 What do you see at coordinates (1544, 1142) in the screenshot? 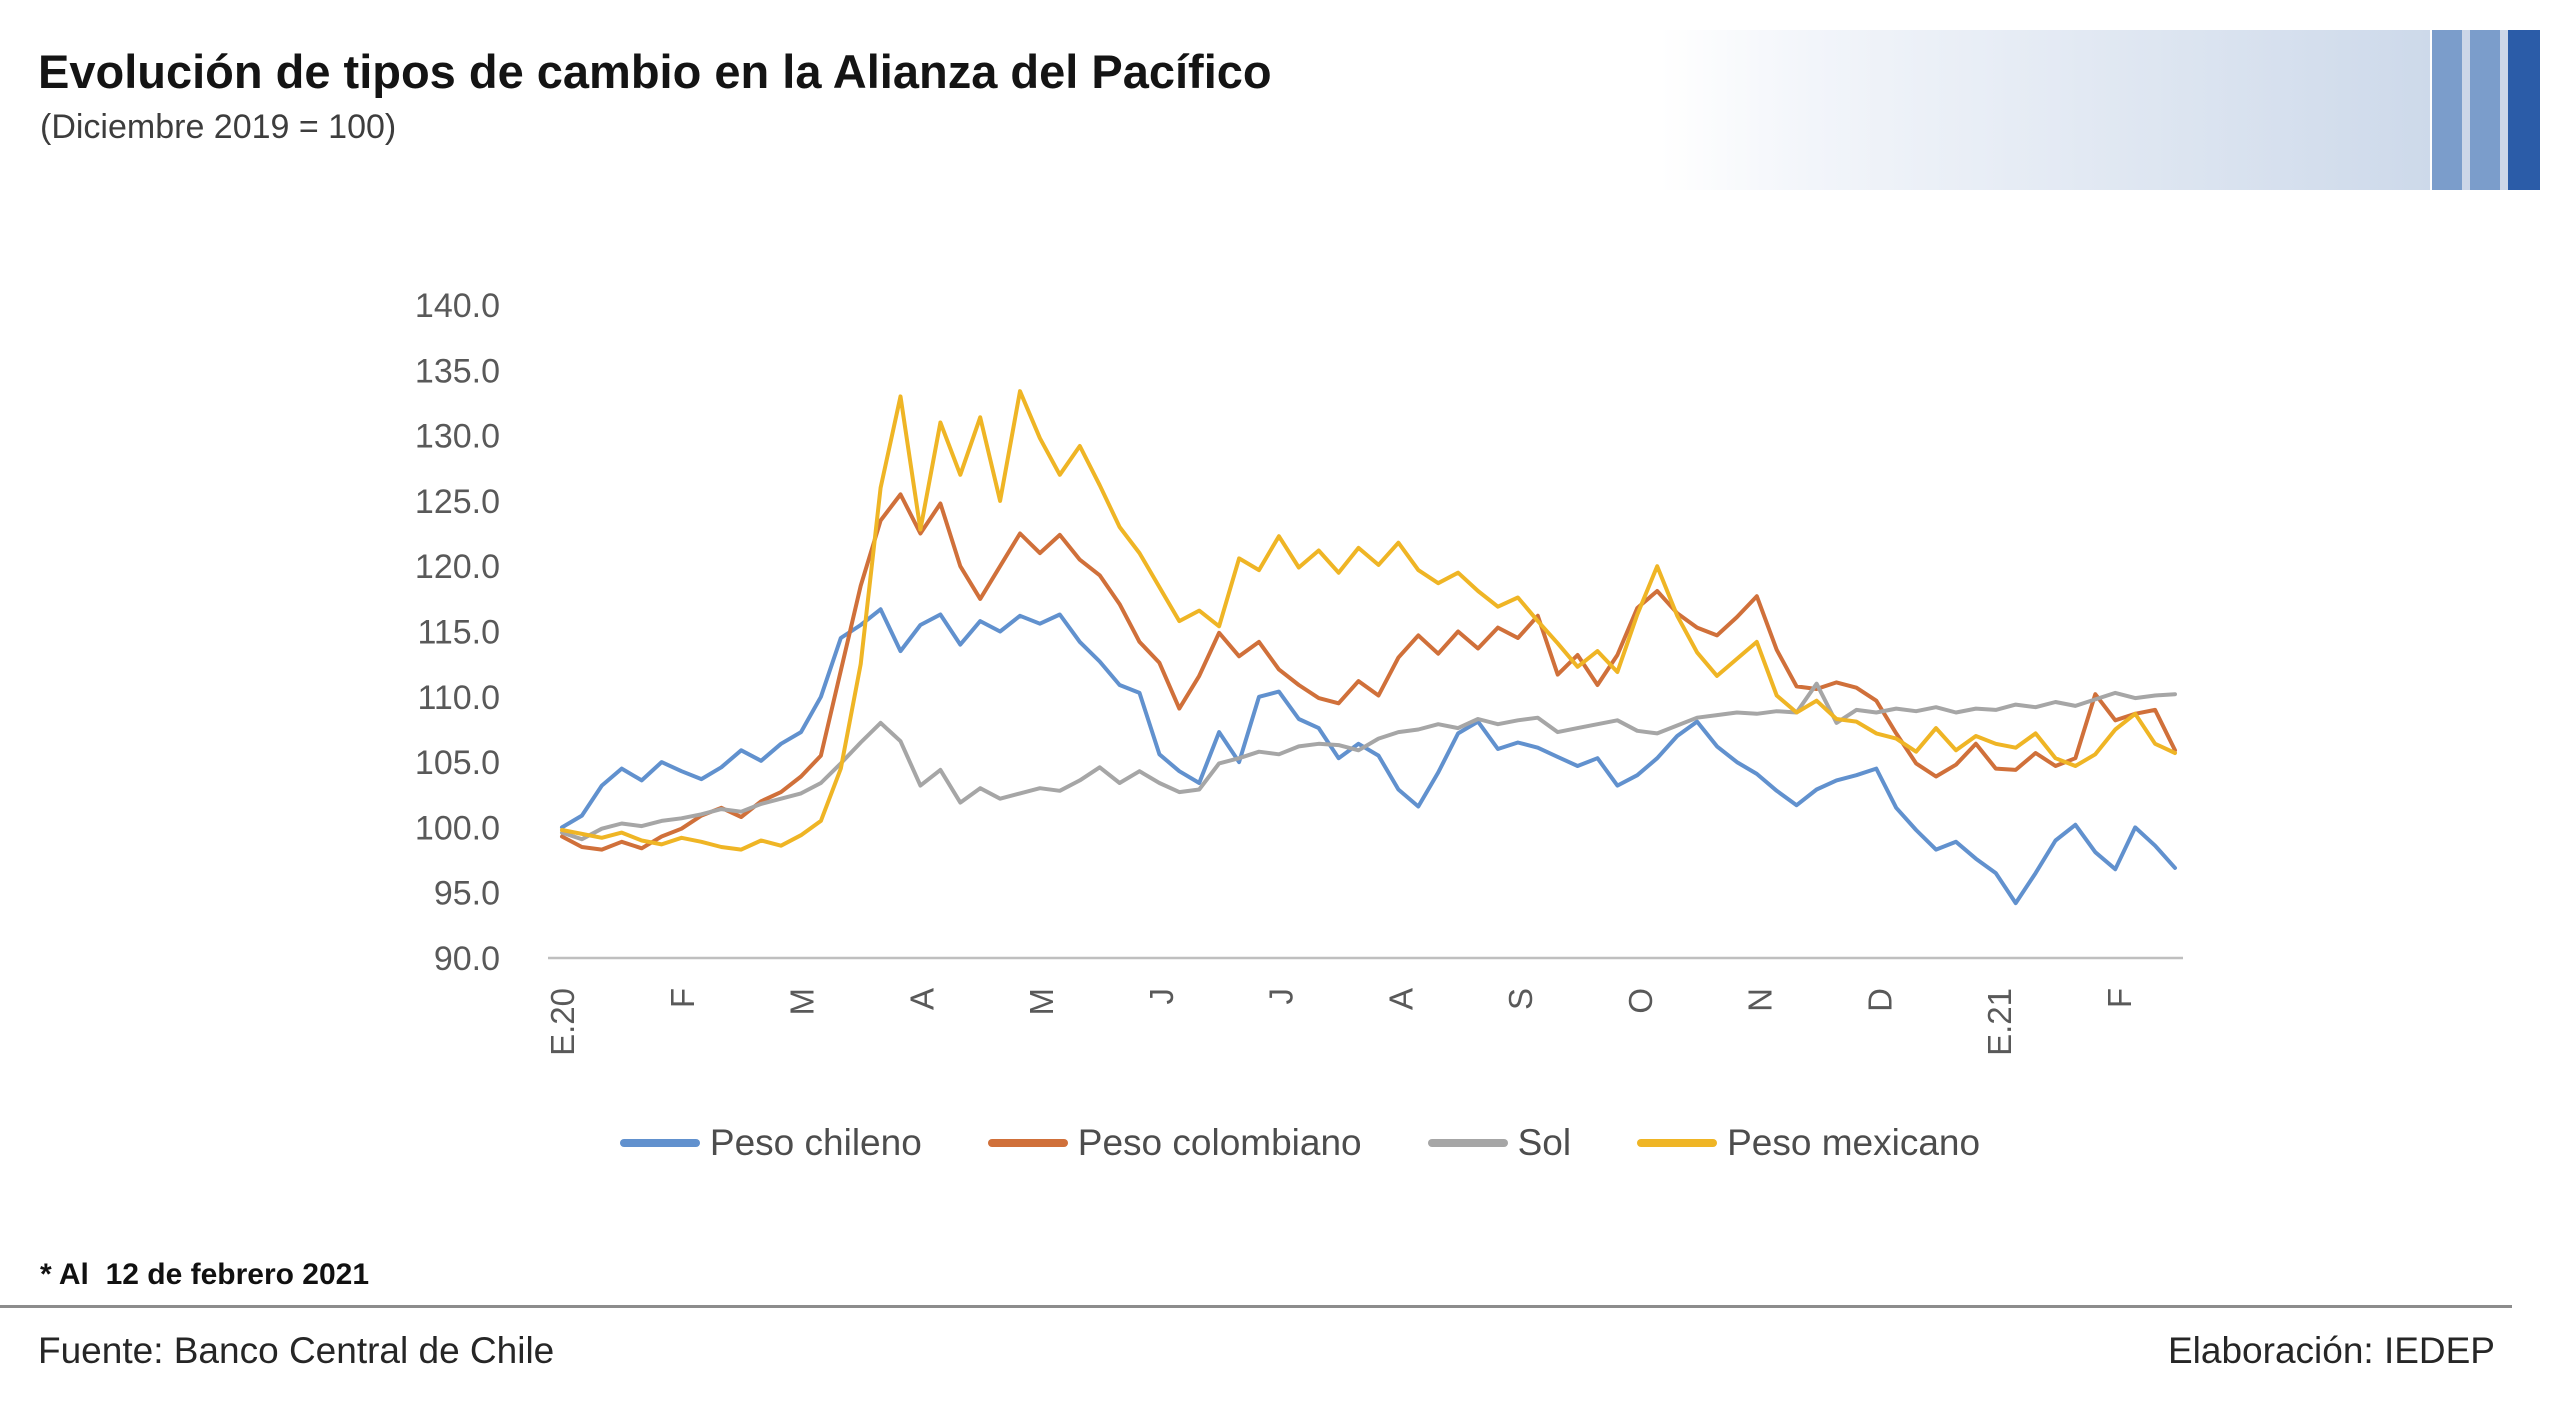
I see `legend-label: Sol` at bounding box center [1544, 1142].